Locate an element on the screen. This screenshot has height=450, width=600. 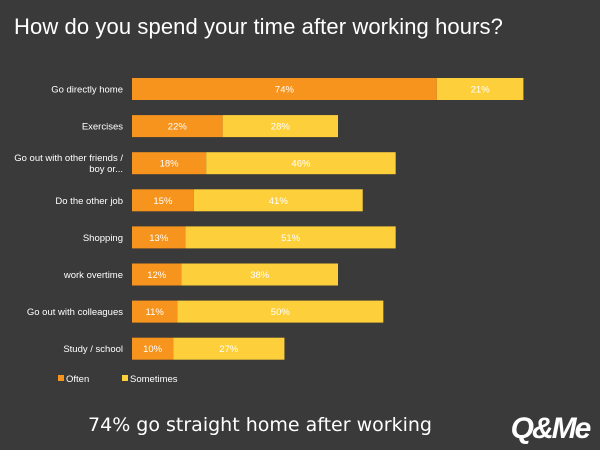
bar-value-label: 50% is located at coordinates (281, 312).